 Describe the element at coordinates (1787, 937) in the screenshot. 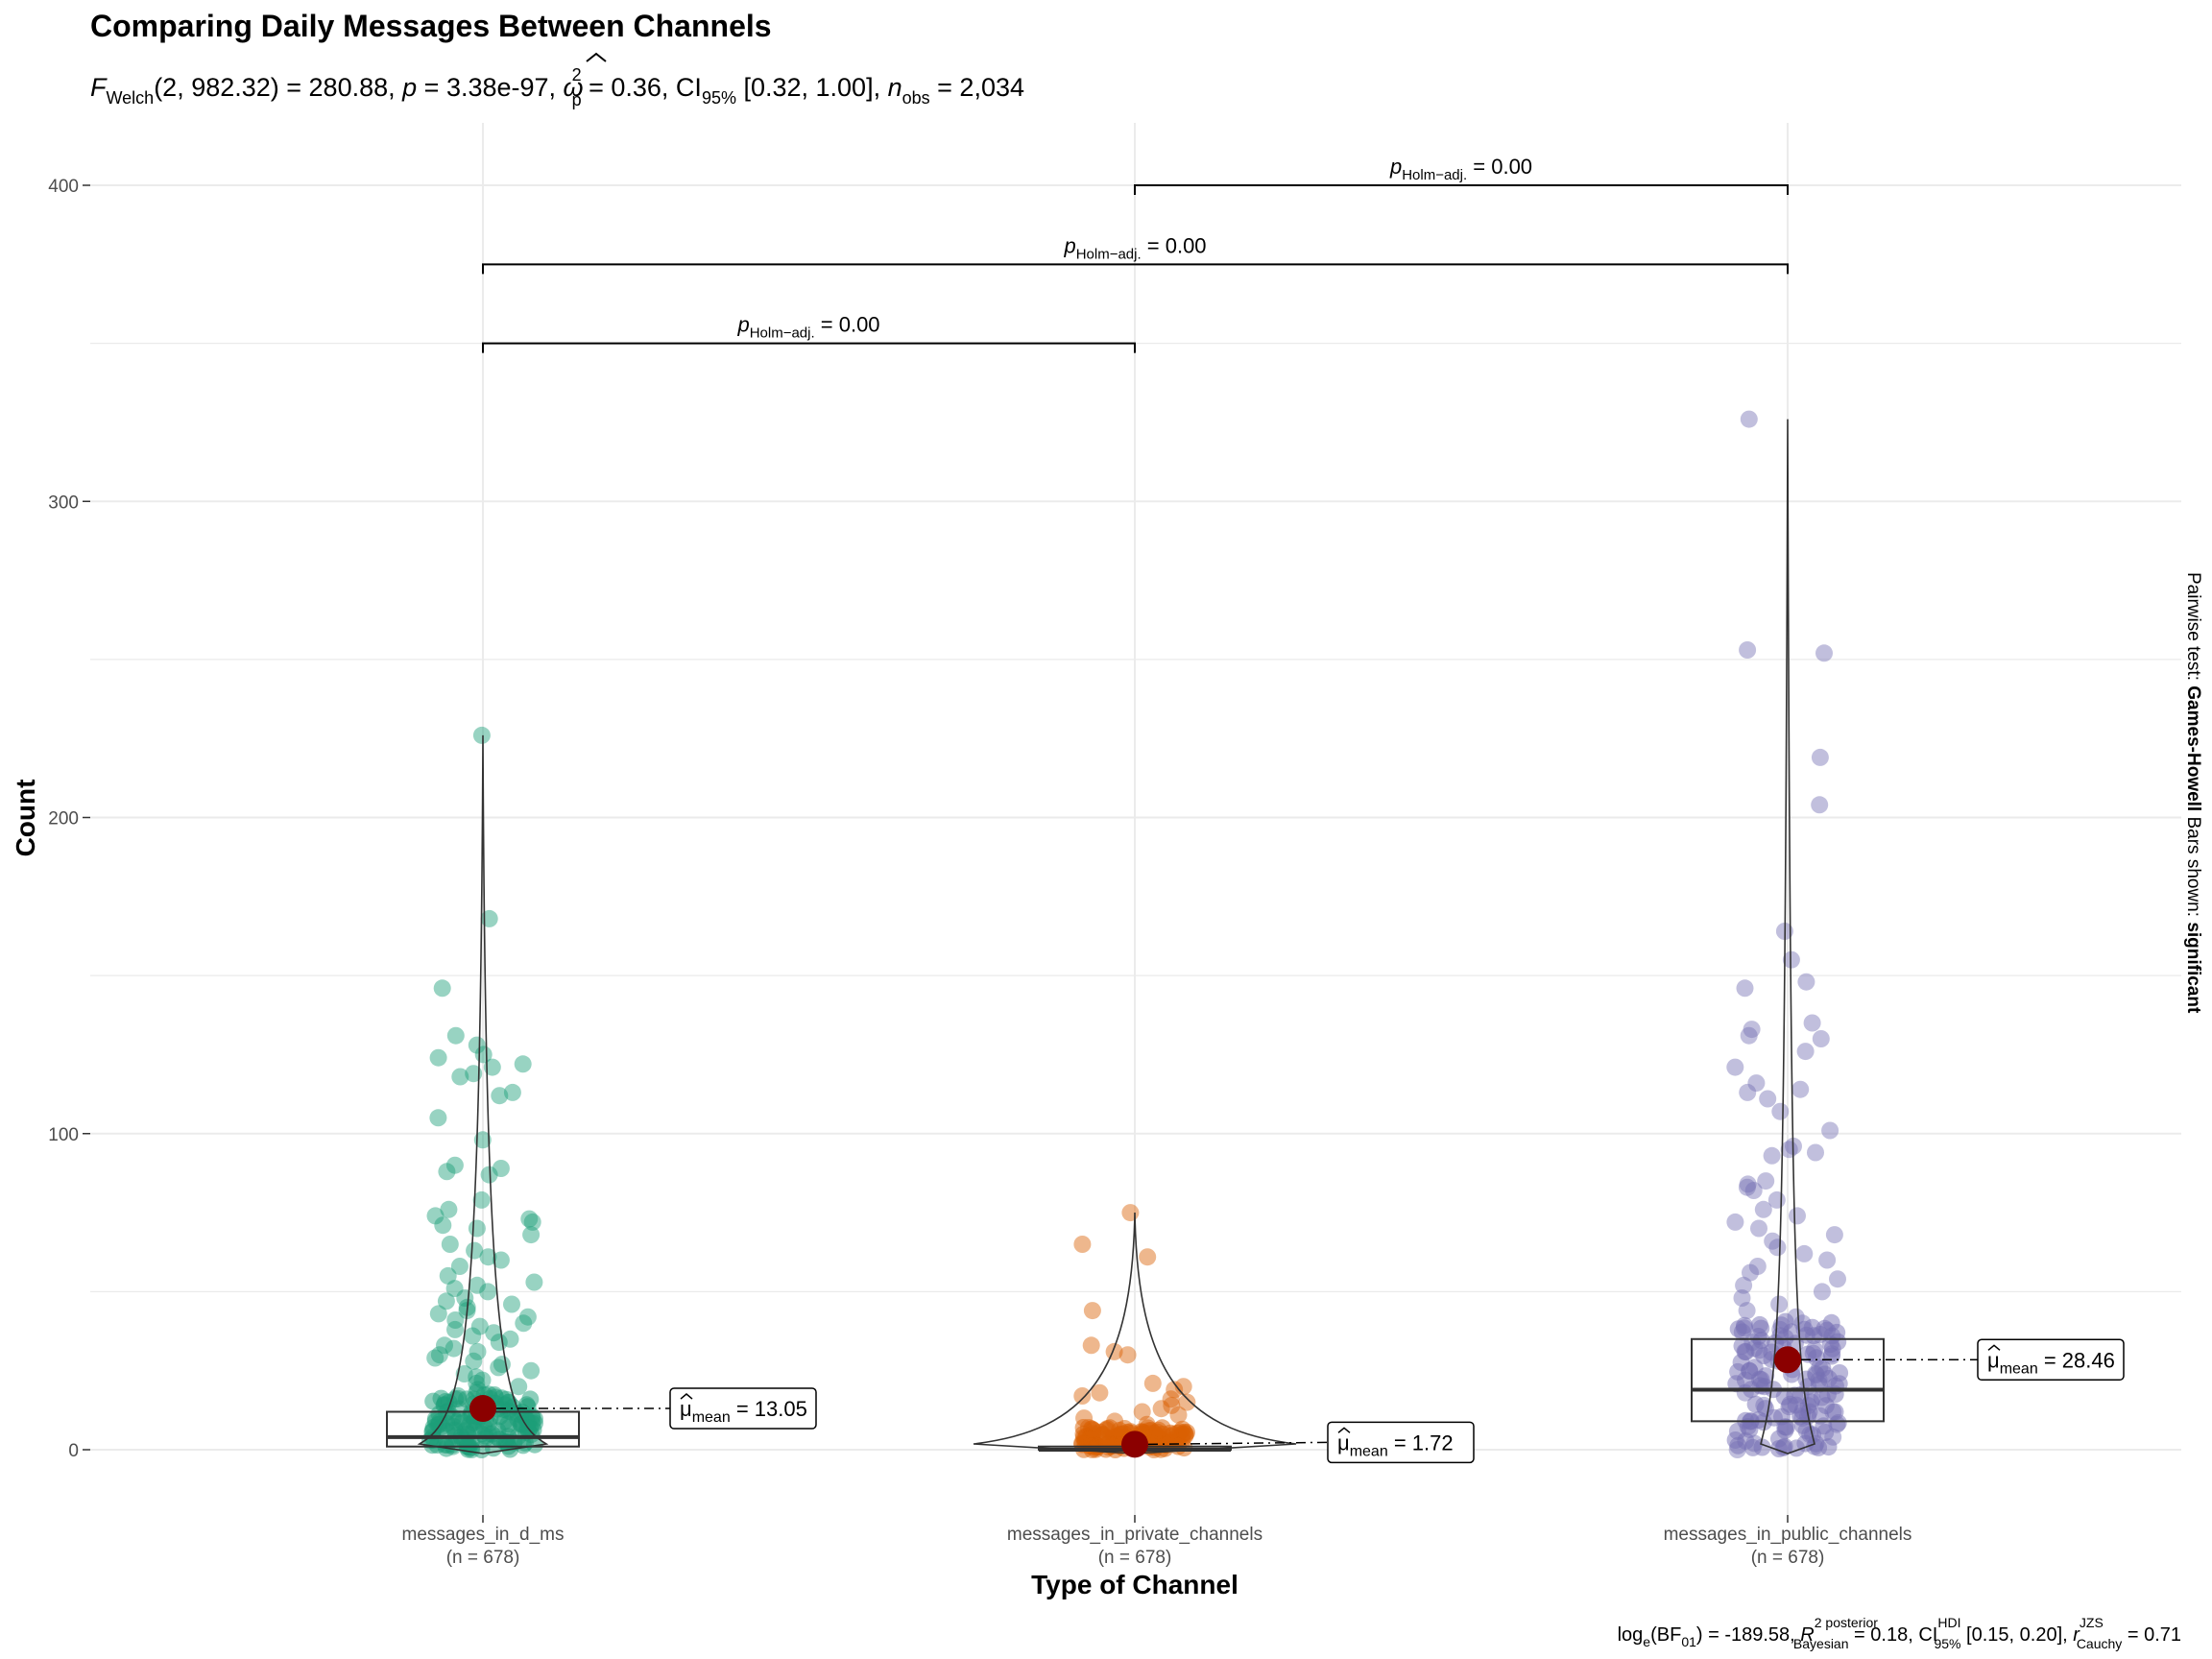

I see `violin` at that location.